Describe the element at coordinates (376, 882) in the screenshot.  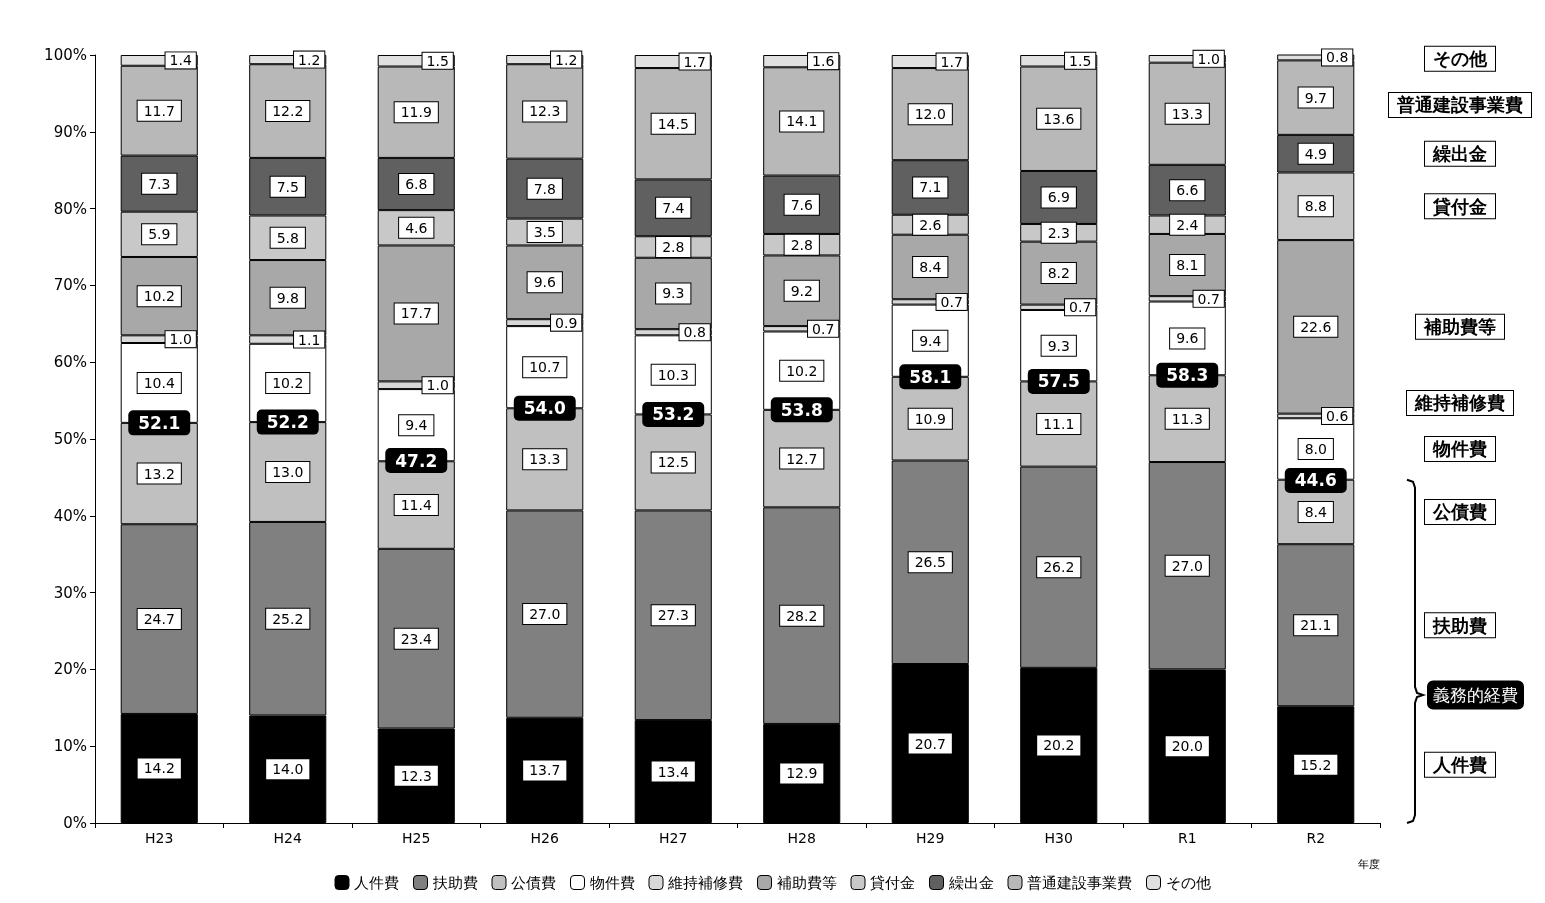
I see `legend-label: 人件費` at that location.